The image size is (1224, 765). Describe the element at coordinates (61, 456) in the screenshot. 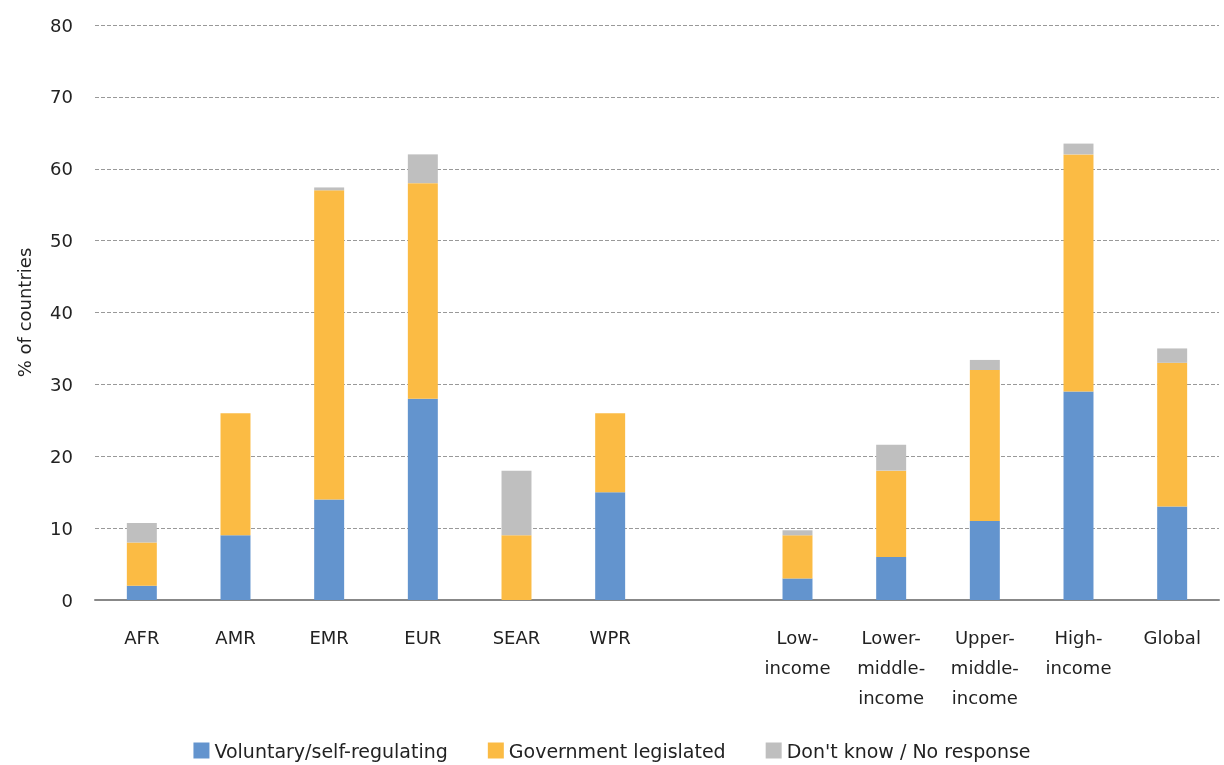

I see `y-tick-label: 20` at that location.